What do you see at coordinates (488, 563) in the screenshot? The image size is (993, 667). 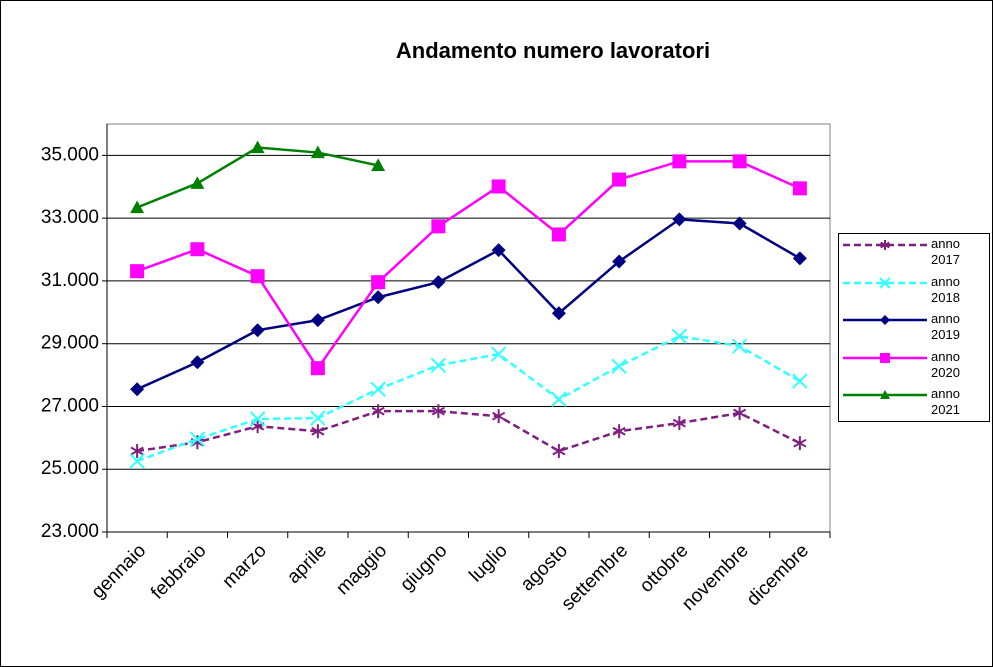 I see `x-tick-label: luglio` at bounding box center [488, 563].